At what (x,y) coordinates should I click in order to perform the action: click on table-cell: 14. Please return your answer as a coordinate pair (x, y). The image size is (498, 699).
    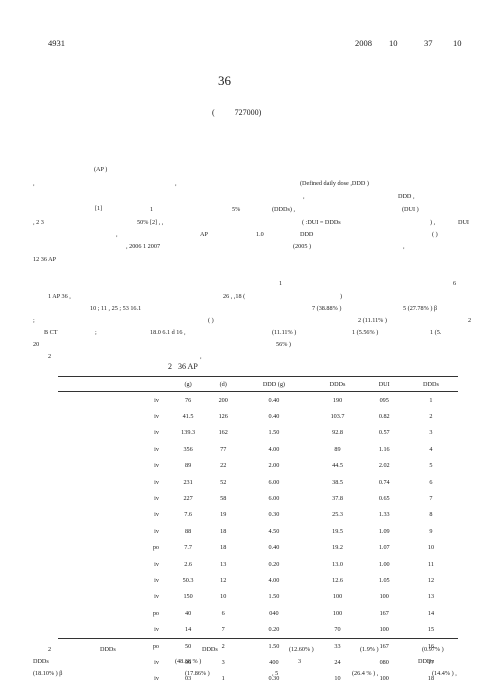
    Looking at the image, I should click on (188, 630).